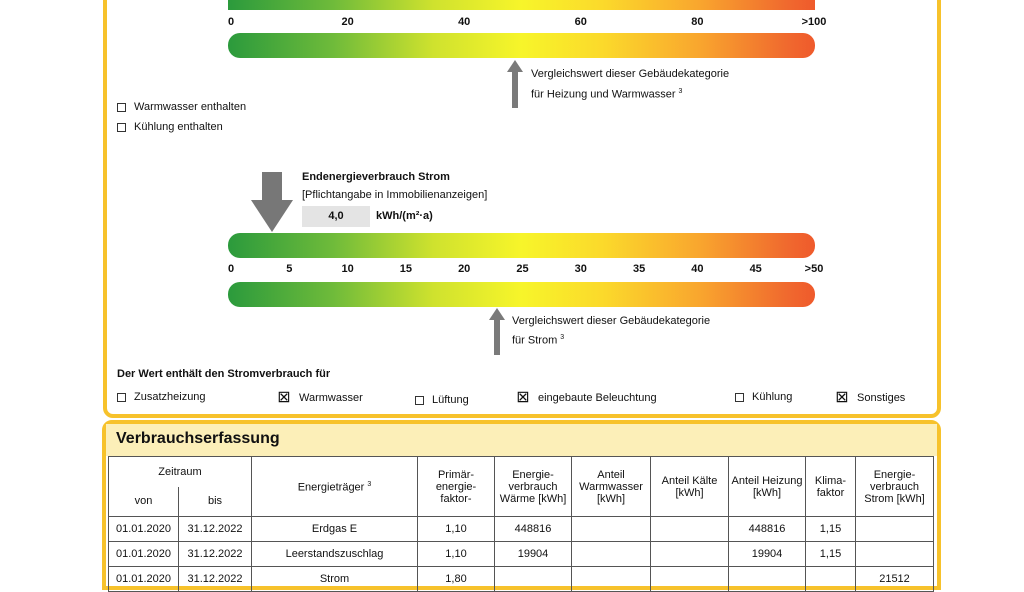 Image resolution: width=1024 pixels, height=592 pixels. What do you see at coordinates (272, 187) in the screenshot?
I see `power-value-arrow-icon` at bounding box center [272, 187].